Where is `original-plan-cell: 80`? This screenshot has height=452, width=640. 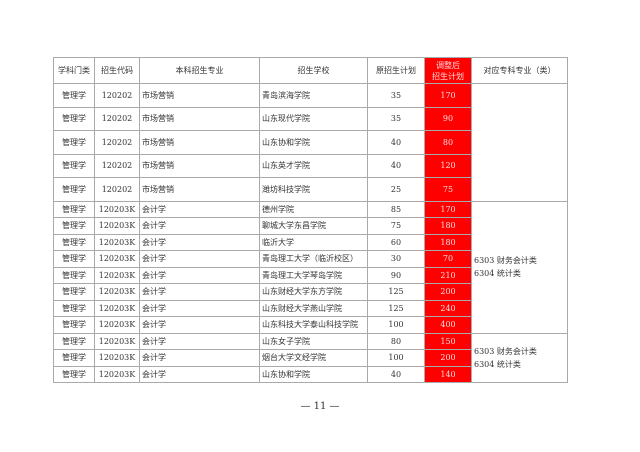 original-plan-cell: 80 is located at coordinates (396, 341).